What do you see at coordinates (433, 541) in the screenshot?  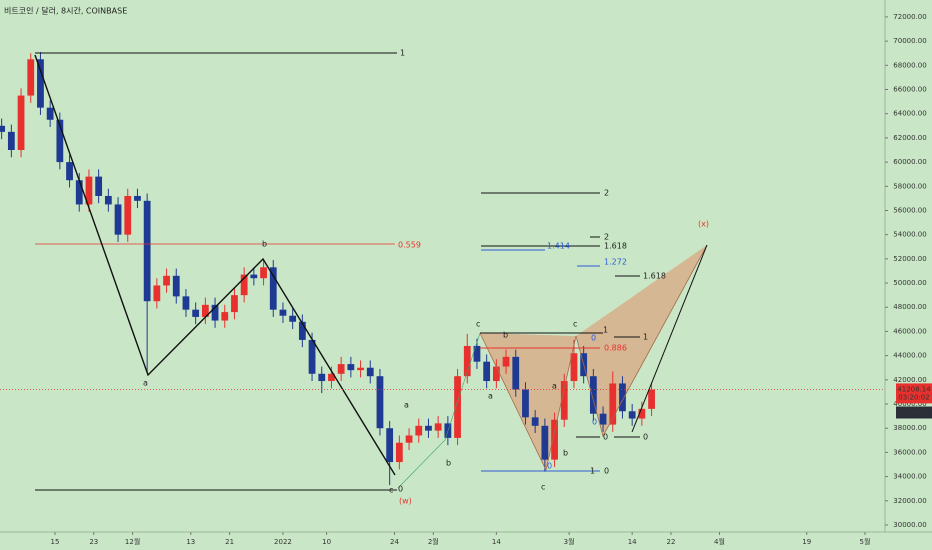 I see `x-tick-label: 2월` at bounding box center [433, 541].